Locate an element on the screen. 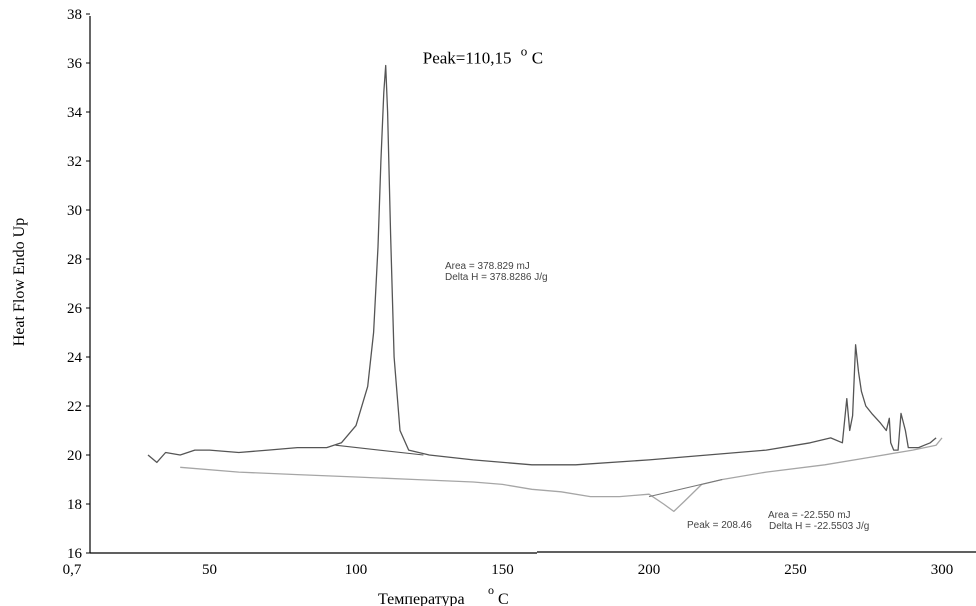  y-axis-label: Heat Flow Endo Up is located at coordinates (19, 282).